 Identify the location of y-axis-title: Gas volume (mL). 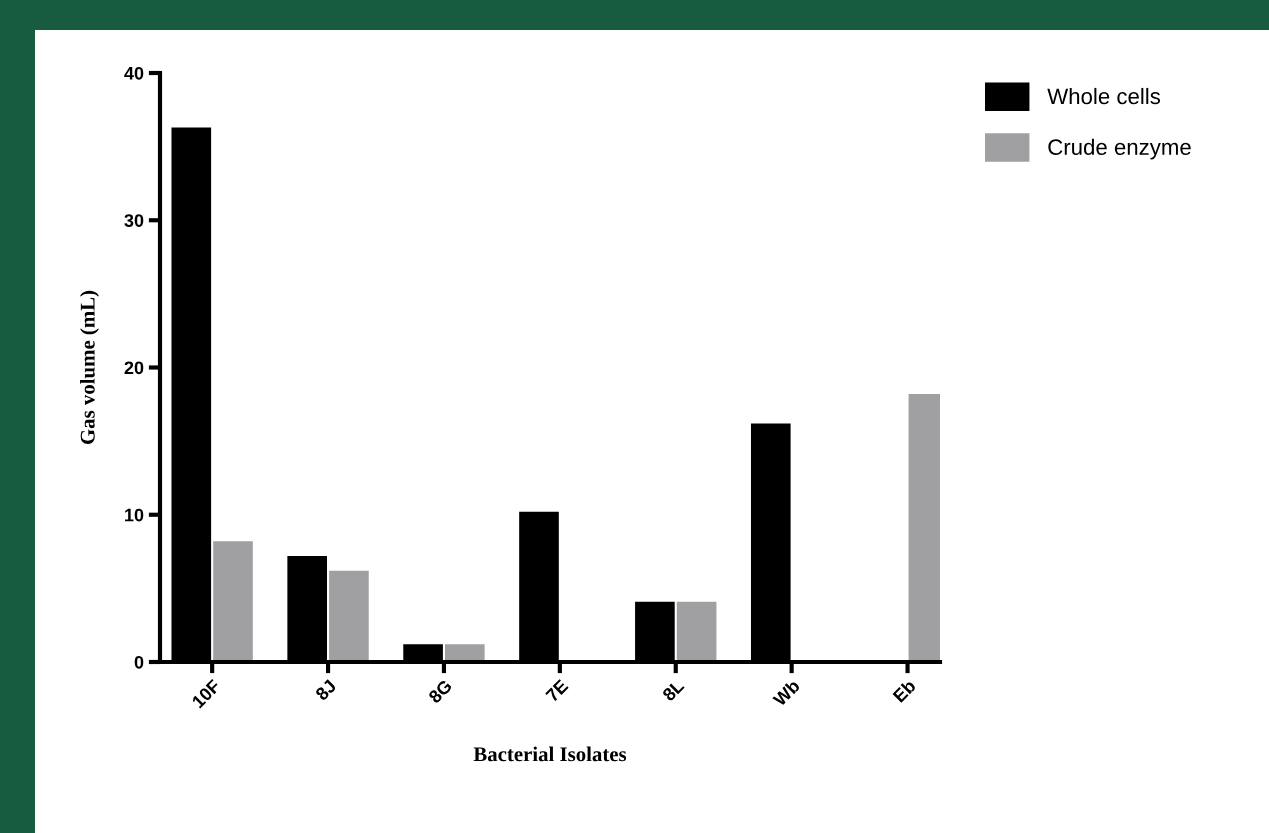
(89, 367).